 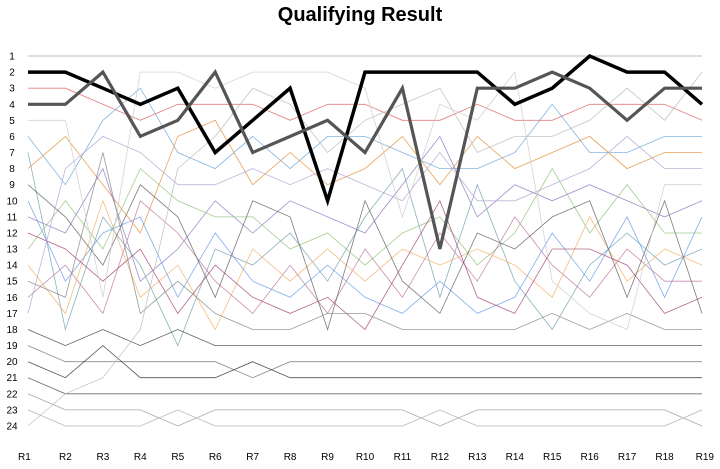 What do you see at coordinates (12, 201) in the screenshot?
I see `y-tick-label: 10` at bounding box center [12, 201].